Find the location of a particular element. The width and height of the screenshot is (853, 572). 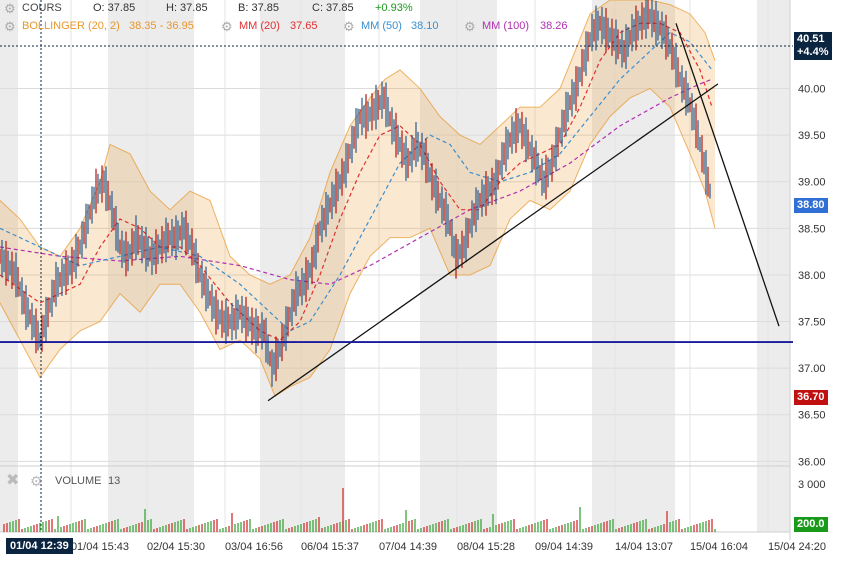

x-tick-label: 03/04 16:56 is located at coordinates (254, 547).